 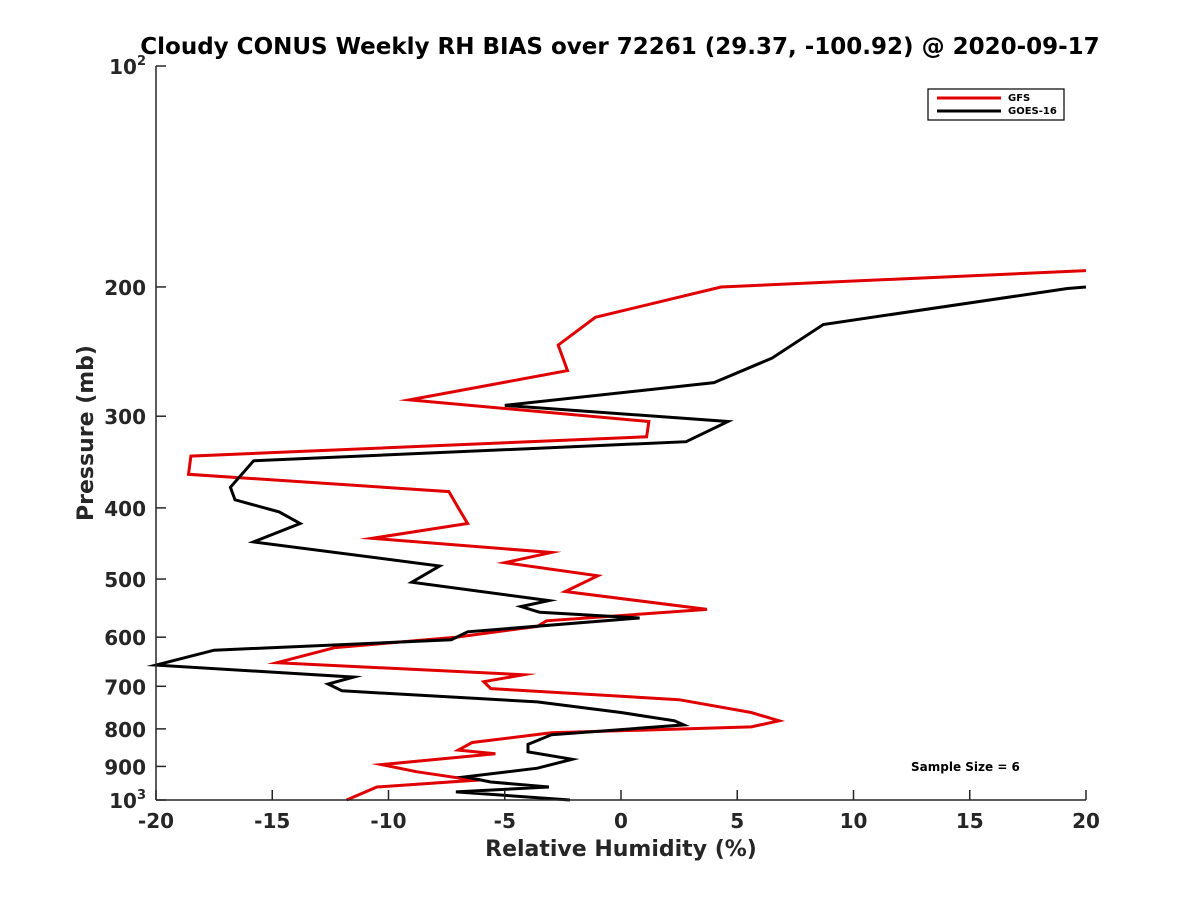 What do you see at coordinates (737, 821) in the screenshot?
I see `x-tick-label: 5` at bounding box center [737, 821].